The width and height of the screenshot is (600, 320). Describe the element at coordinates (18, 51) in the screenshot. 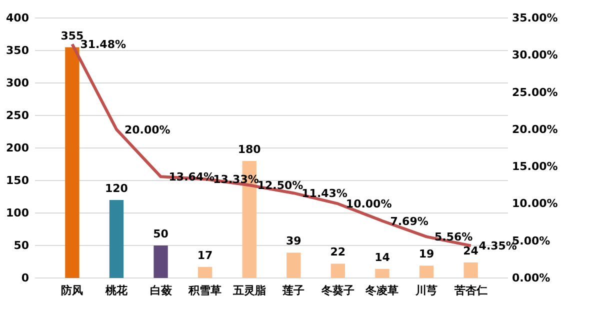

I see `y-tick-label: 350` at that location.